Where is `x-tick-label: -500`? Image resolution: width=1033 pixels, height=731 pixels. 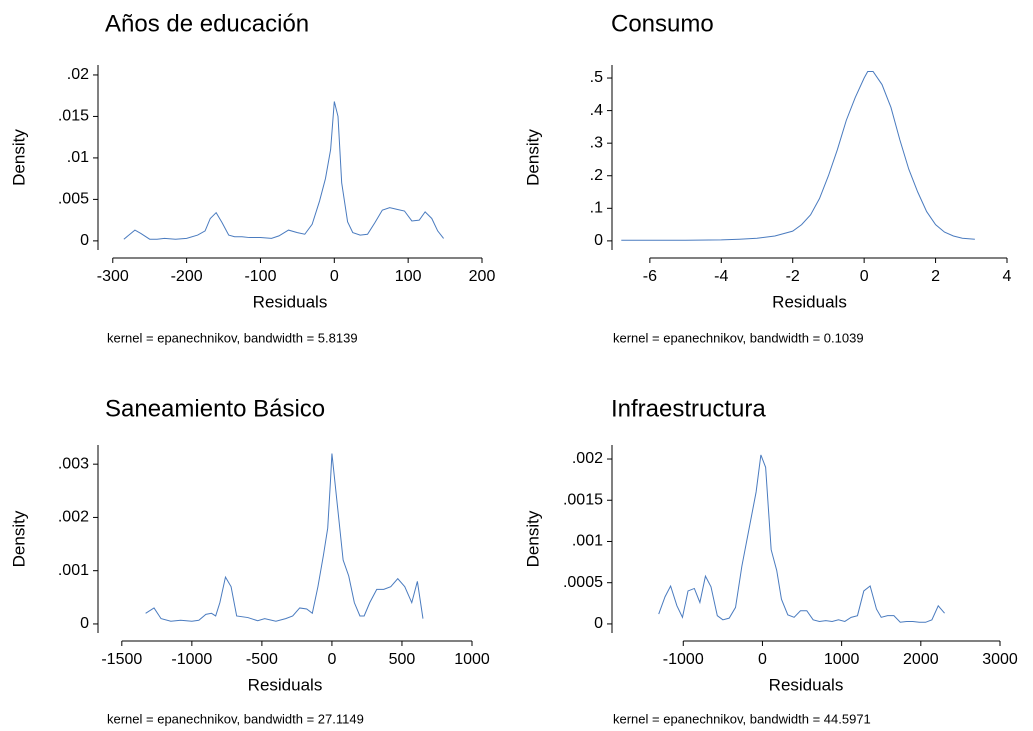
x-tick-label: -500 is located at coordinates (262, 659).